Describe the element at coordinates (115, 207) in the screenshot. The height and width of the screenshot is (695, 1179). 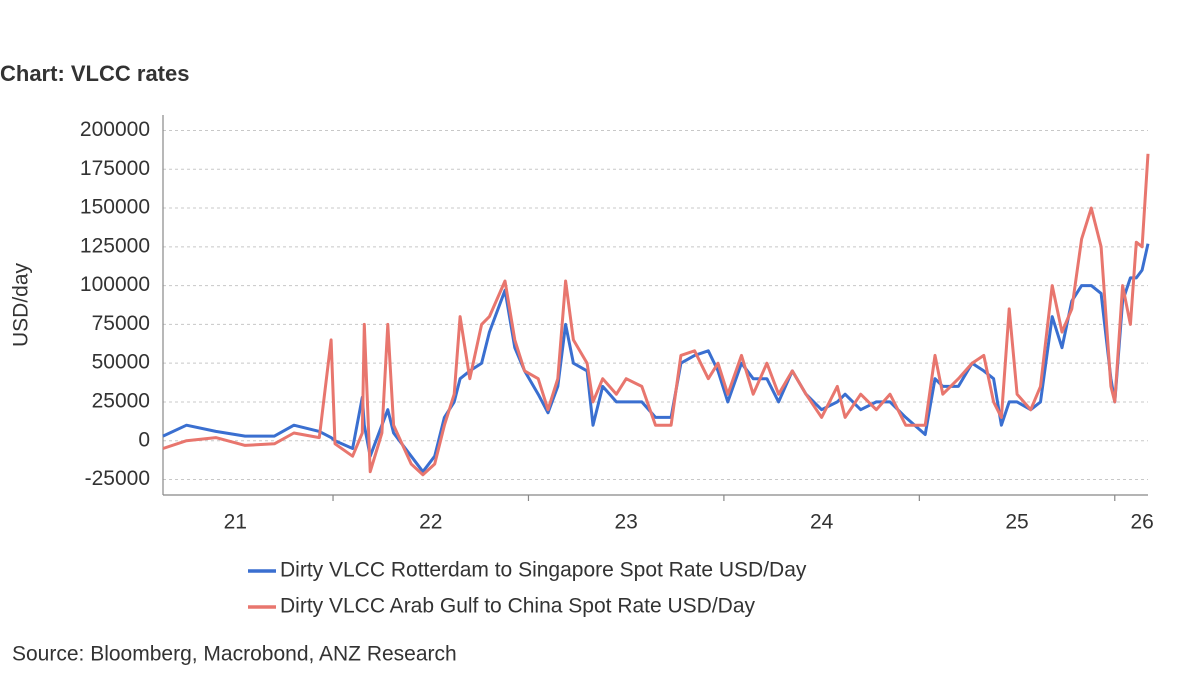
I see `y-tick-label: 150000` at that location.